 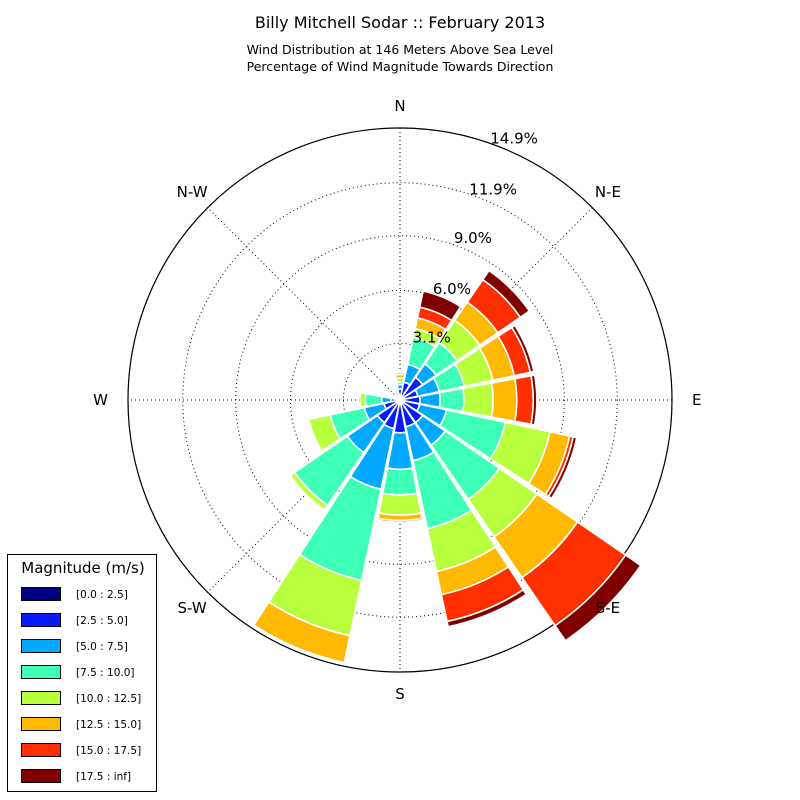 I want to click on direction-label-n-e: N-E, so click(x=608, y=192).